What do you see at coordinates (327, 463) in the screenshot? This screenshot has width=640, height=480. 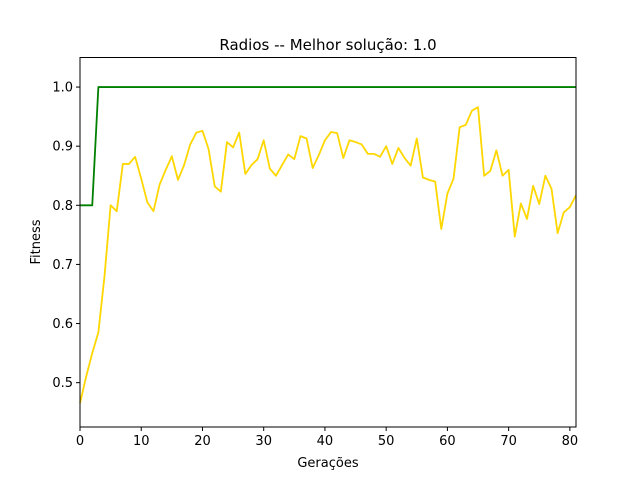 I see `x-axis-label: Gerações` at bounding box center [327, 463].